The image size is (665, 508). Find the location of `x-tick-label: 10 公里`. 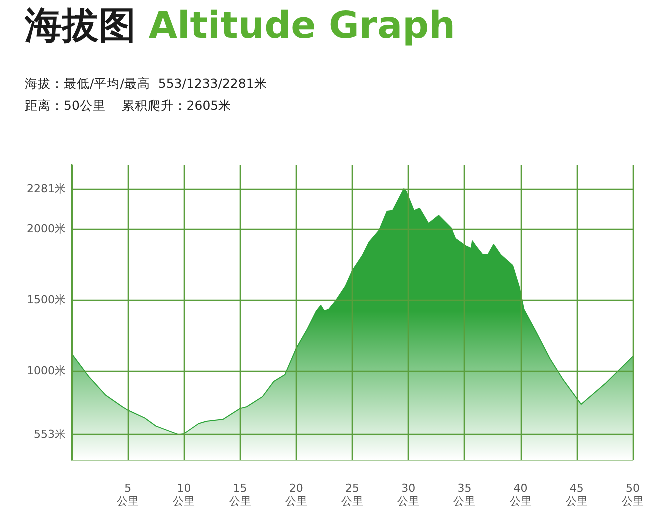

x-tick-label: 10 公里 is located at coordinates (184, 495).